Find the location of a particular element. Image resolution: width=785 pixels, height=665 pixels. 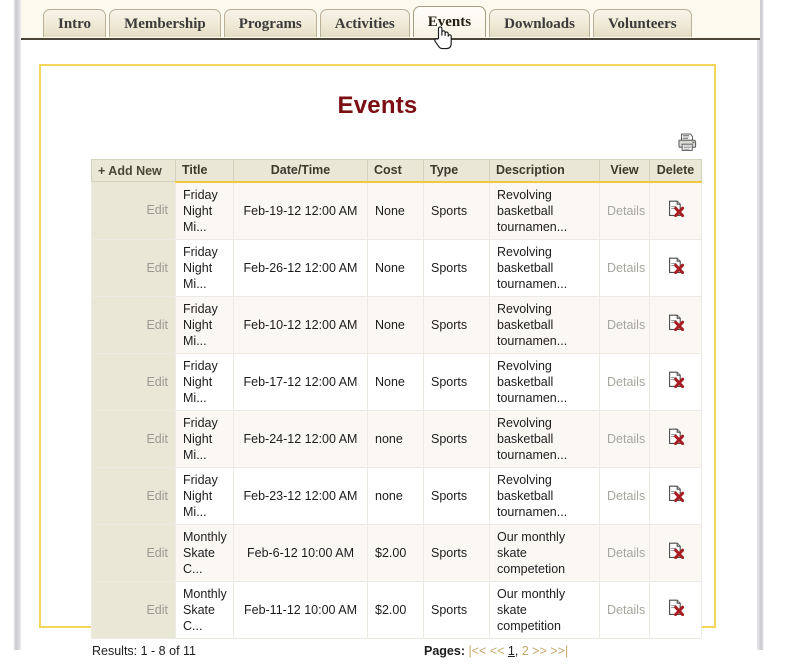

tab-events: Events is located at coordinates (449, 21).